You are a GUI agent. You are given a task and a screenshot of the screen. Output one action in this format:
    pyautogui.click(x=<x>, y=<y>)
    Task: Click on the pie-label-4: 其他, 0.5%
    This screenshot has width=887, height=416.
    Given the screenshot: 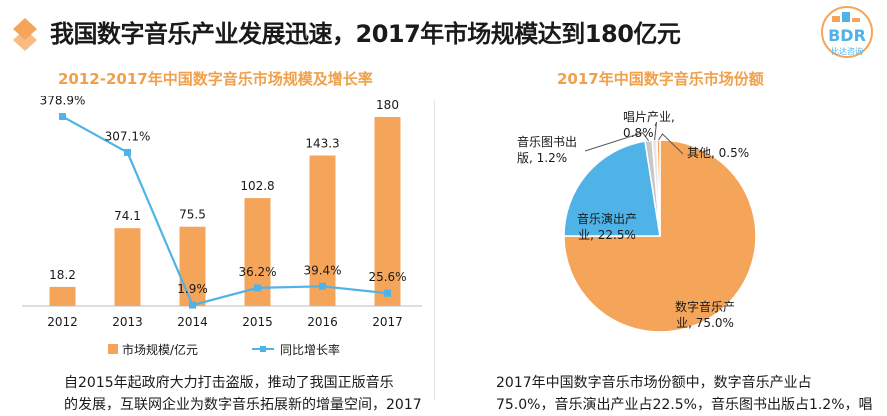 What is the action you would take?
    pyautogui.click(x=718, y=153)
    